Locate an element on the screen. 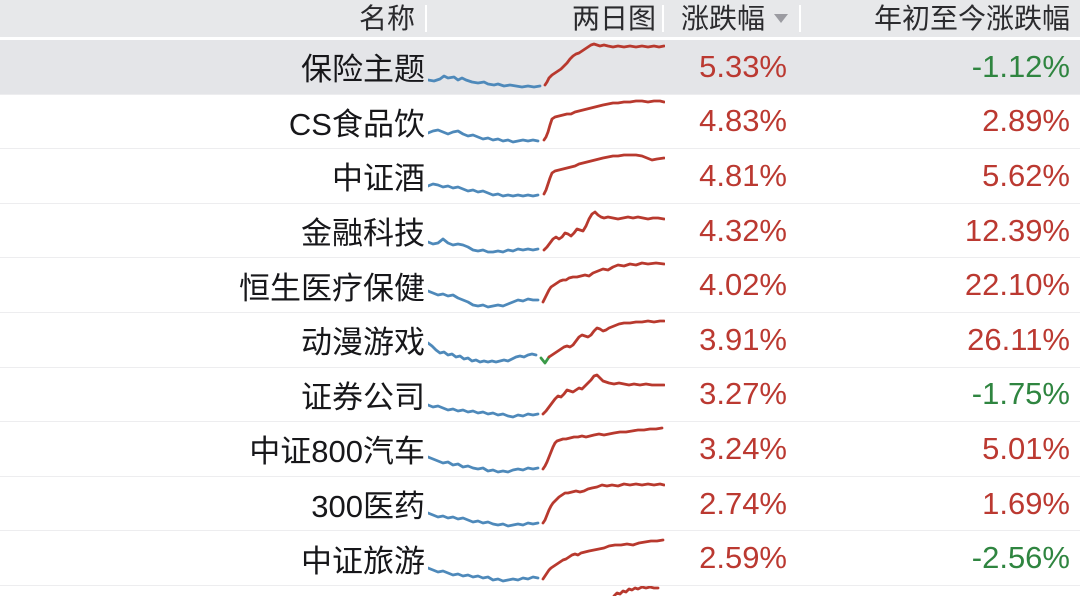  row-name: 中证酒 is located at coordinates (378, 179).